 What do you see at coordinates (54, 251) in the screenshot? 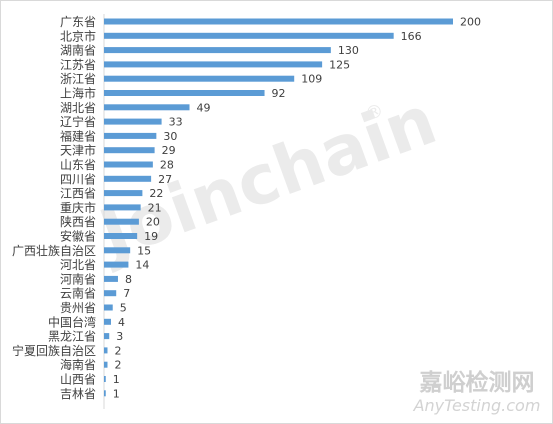
I see `category-label: 广西壮族自治区` at bounding box center [54, 251].